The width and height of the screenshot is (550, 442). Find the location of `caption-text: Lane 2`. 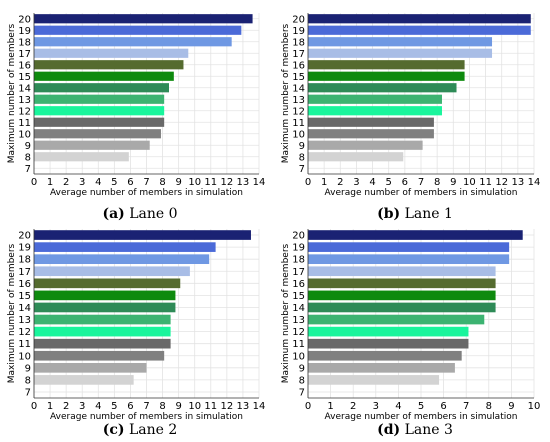

caption-text: Lane 2 is located at coordinates (151, 430).